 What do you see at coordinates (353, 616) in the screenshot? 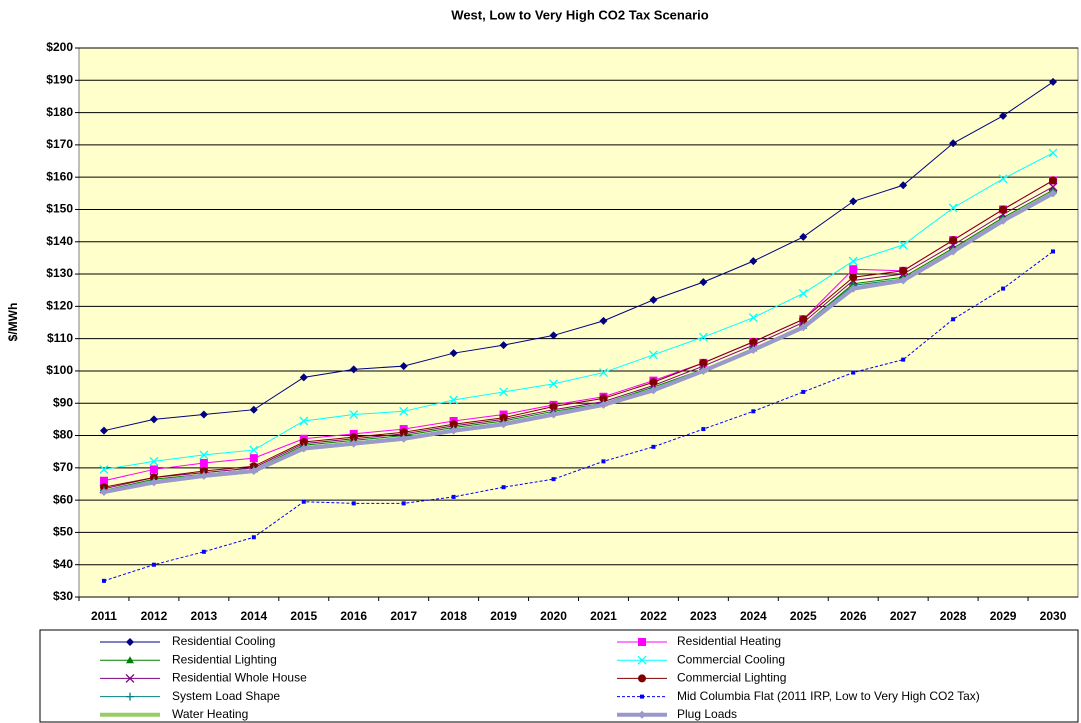
I see `x-tick-label: 2016` at bounding box center [353, 616].